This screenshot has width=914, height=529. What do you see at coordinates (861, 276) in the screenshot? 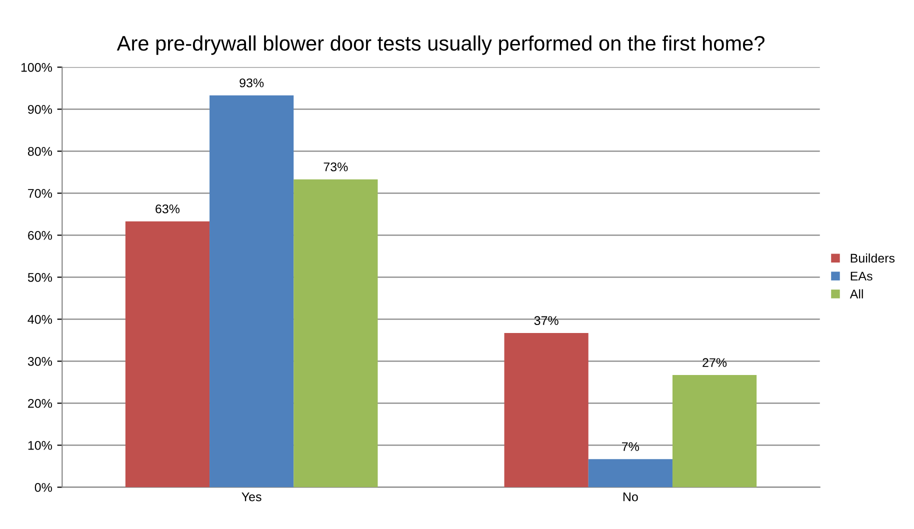
I see `legend-label: EAs` at bounding box center [861, 276].